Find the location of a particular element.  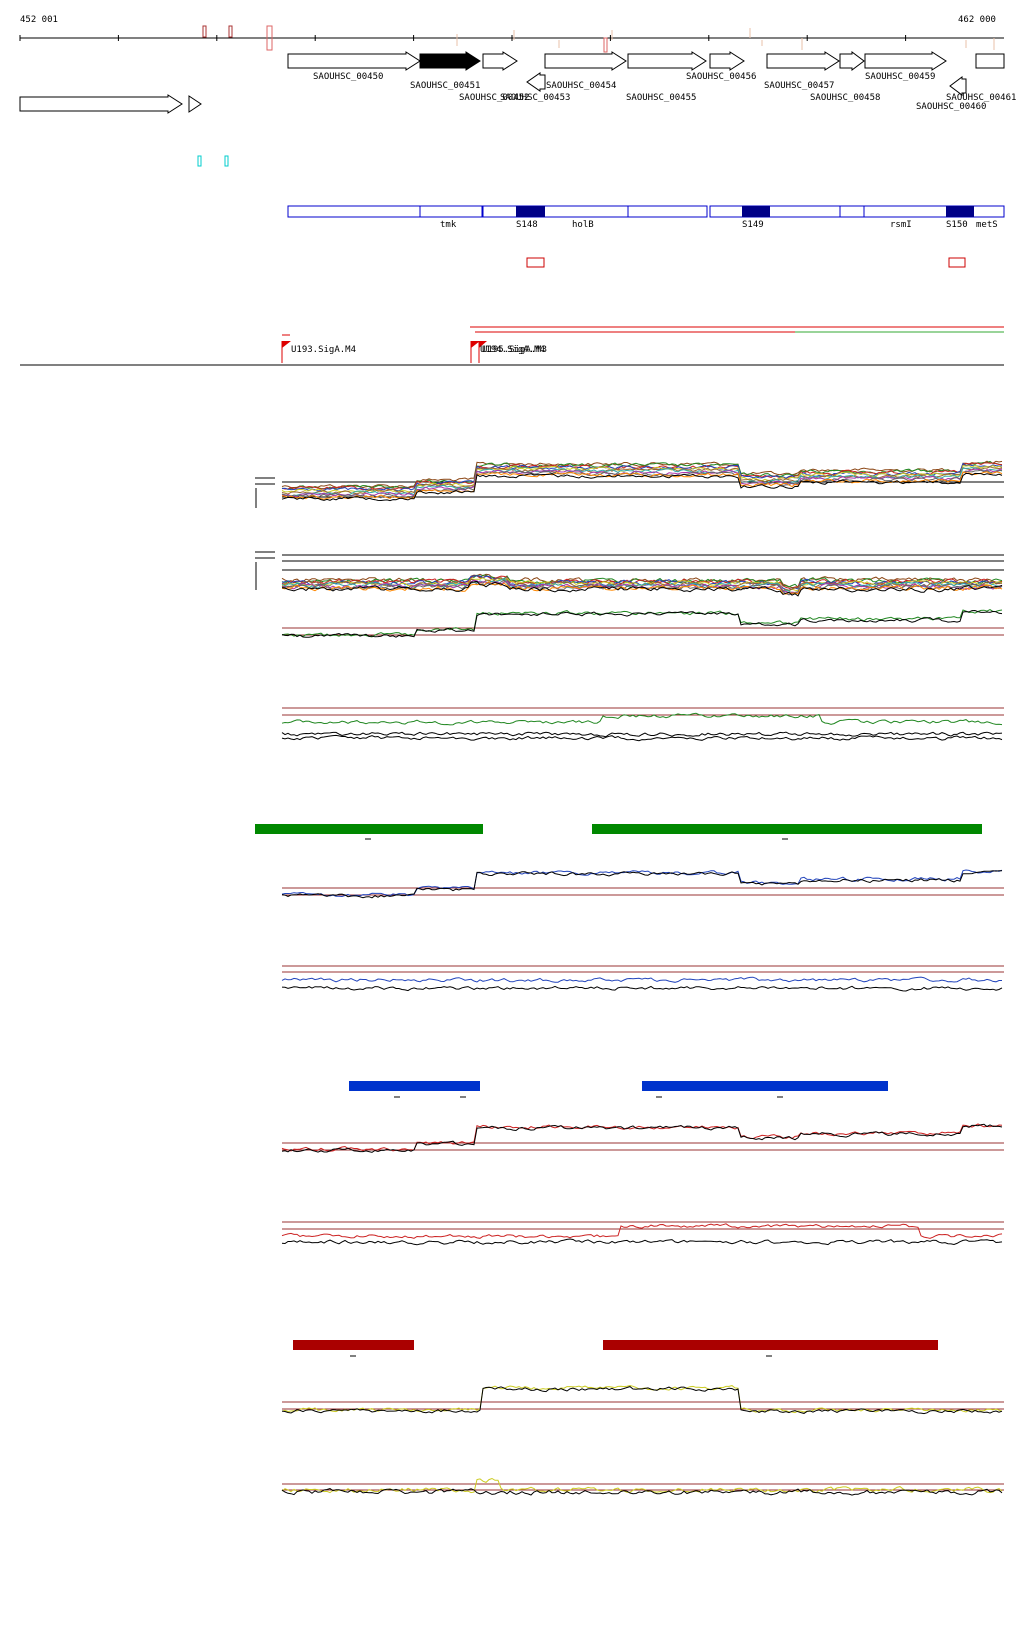

ruler-end-label: 462 000 is located at coordinates (977, 20).